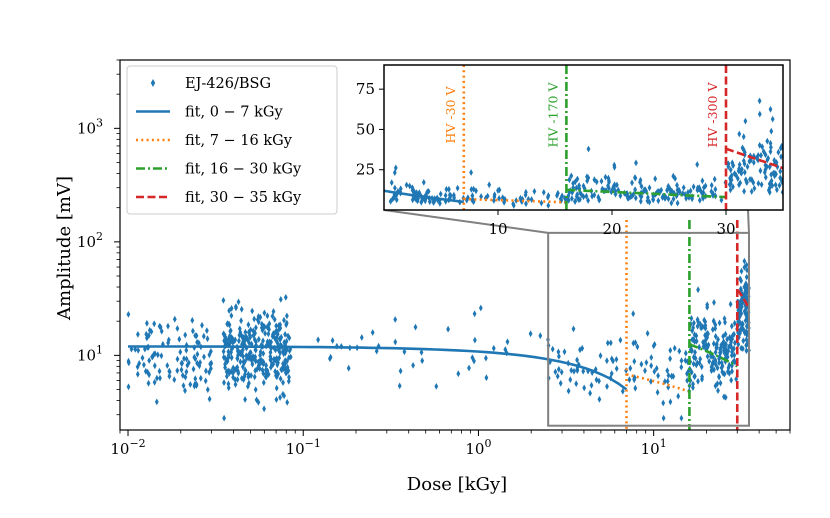 The image size is (830, 518). What do you see at coordinates (303, 447) in the screenshot?
I see `x-tick-label: 10−1` at bounding box center [303, 447].